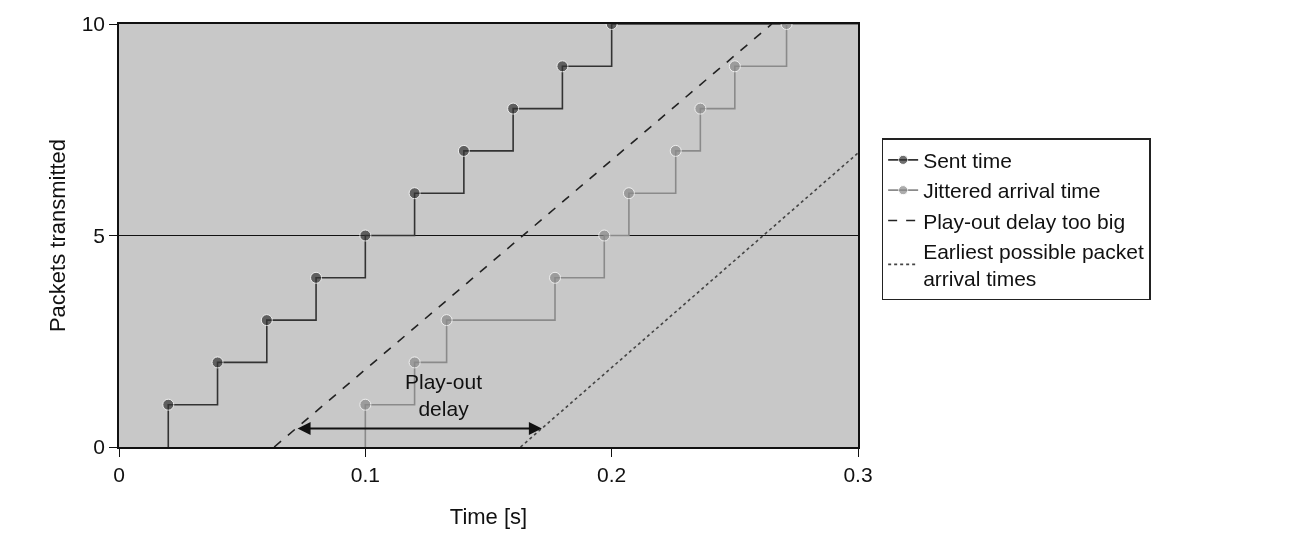  I want to click on y-tick-label: 10, so click(93, 24).